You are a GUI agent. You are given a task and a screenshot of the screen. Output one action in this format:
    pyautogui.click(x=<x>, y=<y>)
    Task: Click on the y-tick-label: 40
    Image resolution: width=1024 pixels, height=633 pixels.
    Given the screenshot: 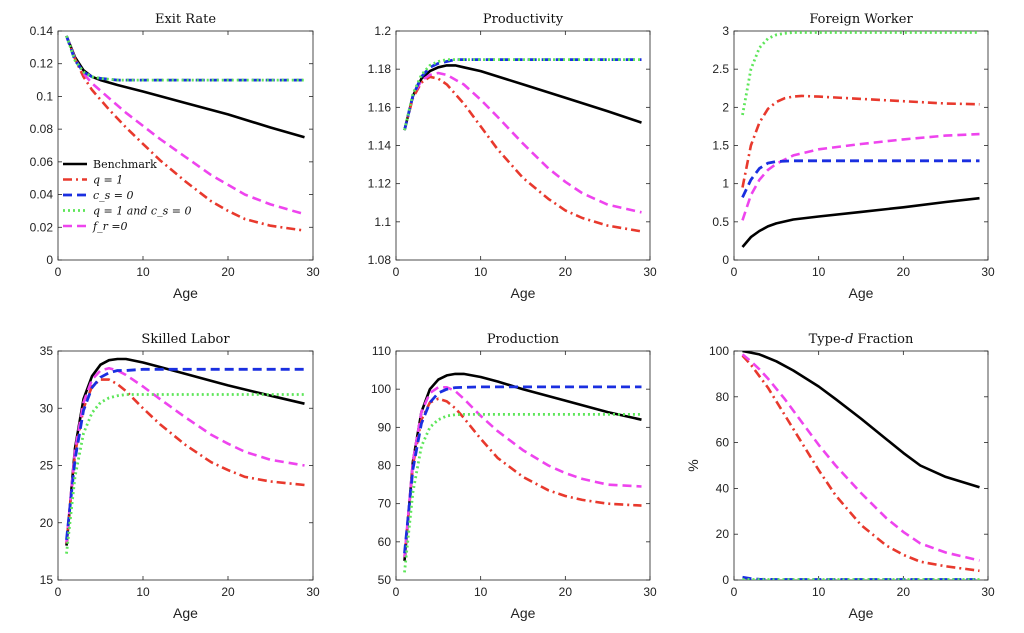 What is the action you would take?
    pyautogui.click(x=723, y=488)
    